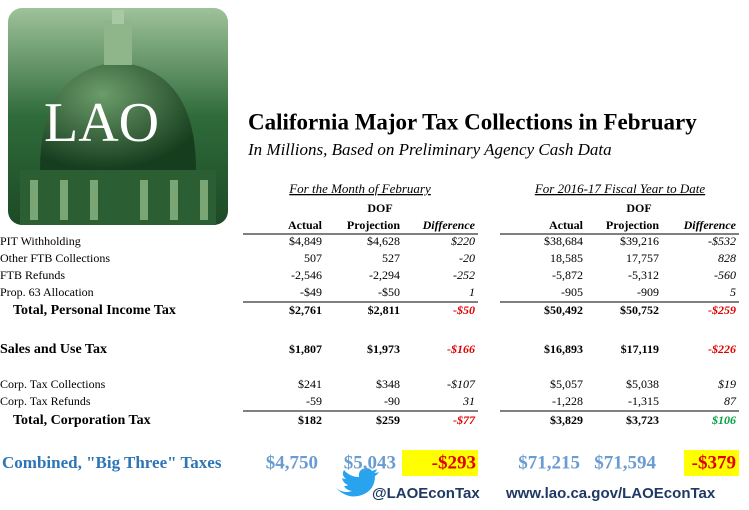 Image resolution: width=749 pixels, height=510 pixels. Describe the element at coordinates (383, 241) in the screenshot. I see `cell: $4,628` at that location.